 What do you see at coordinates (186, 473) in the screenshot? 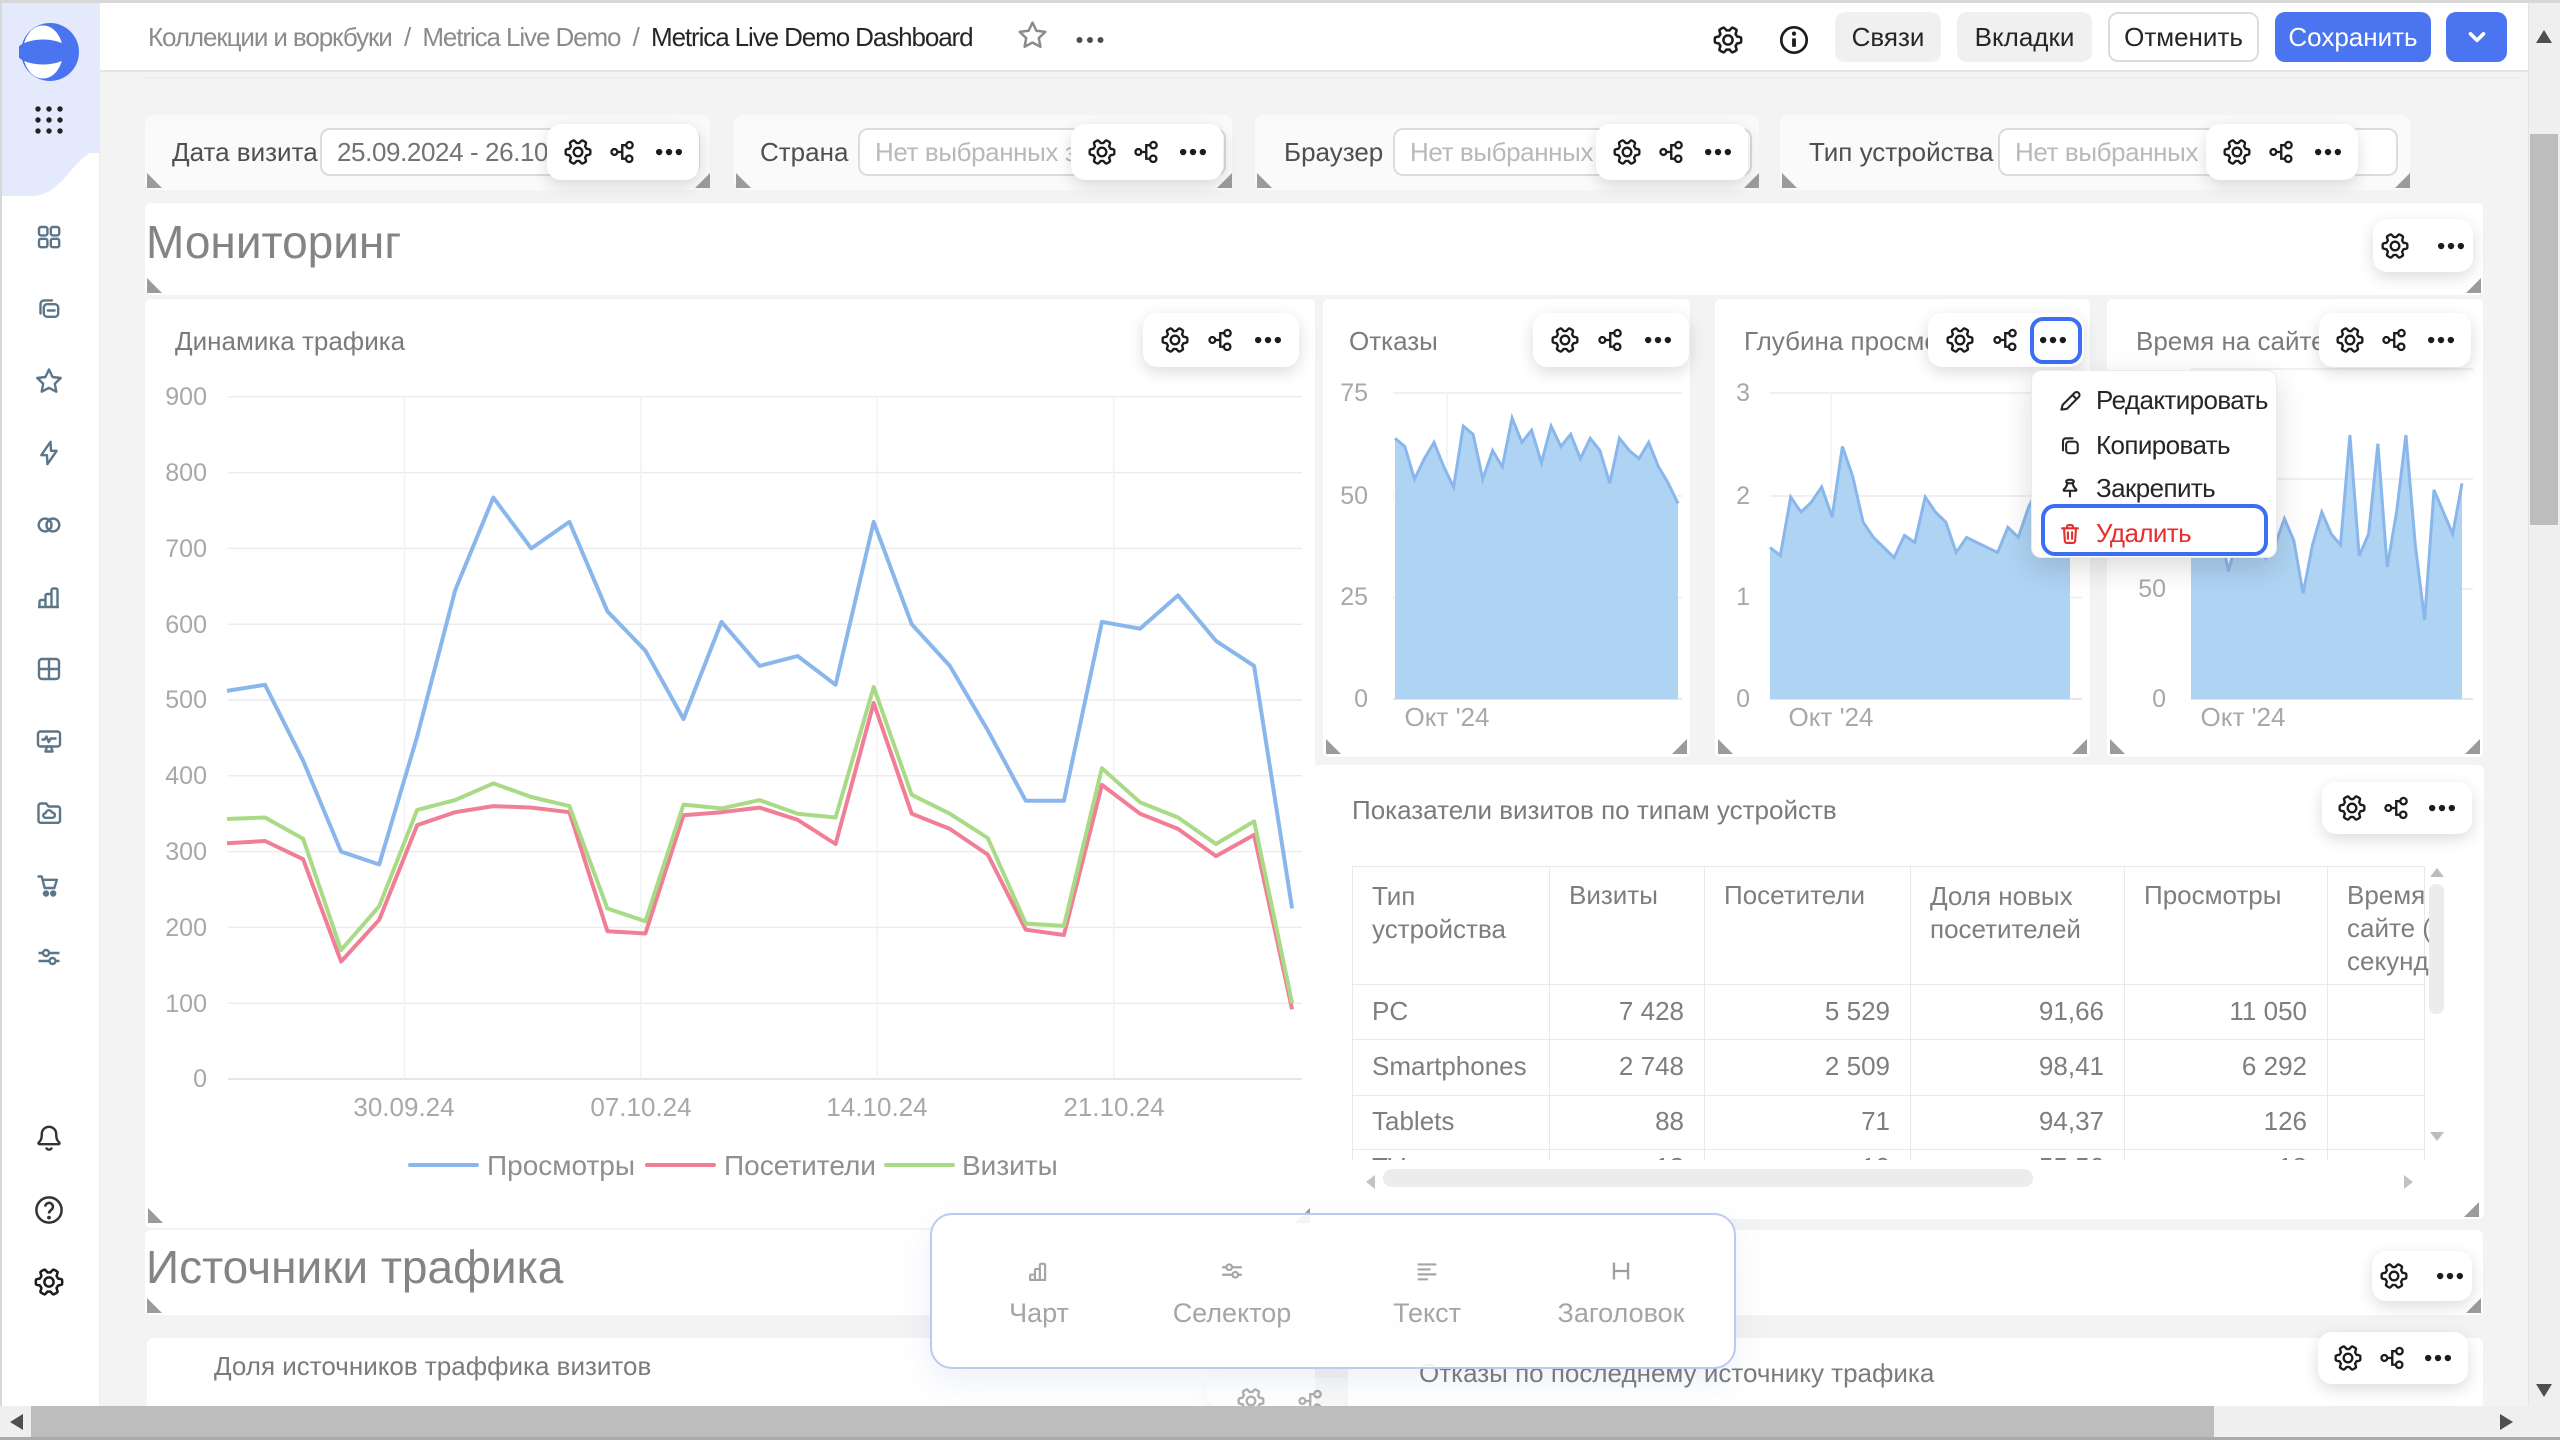
I see `svg-text: 800` at bounding box center [186, 473].